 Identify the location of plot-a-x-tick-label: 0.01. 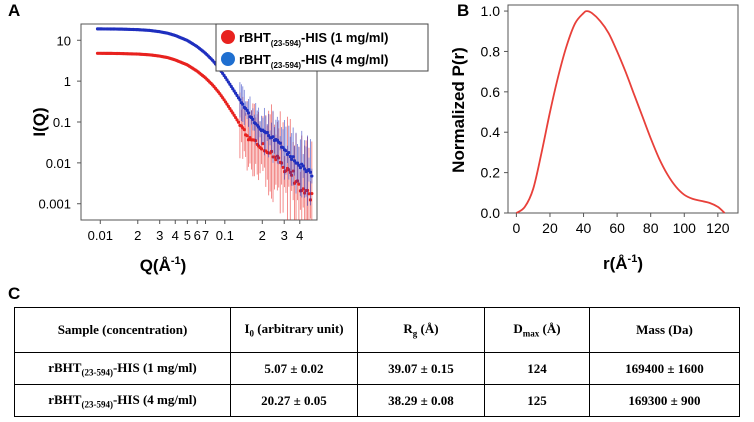
(100, 235).